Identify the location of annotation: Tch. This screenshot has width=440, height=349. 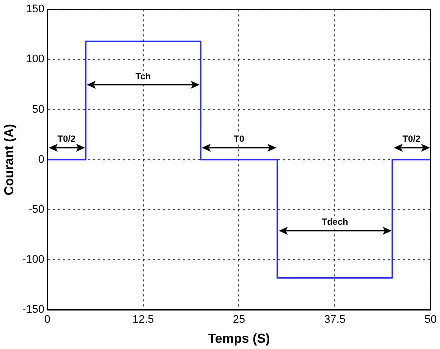
(144, 76).